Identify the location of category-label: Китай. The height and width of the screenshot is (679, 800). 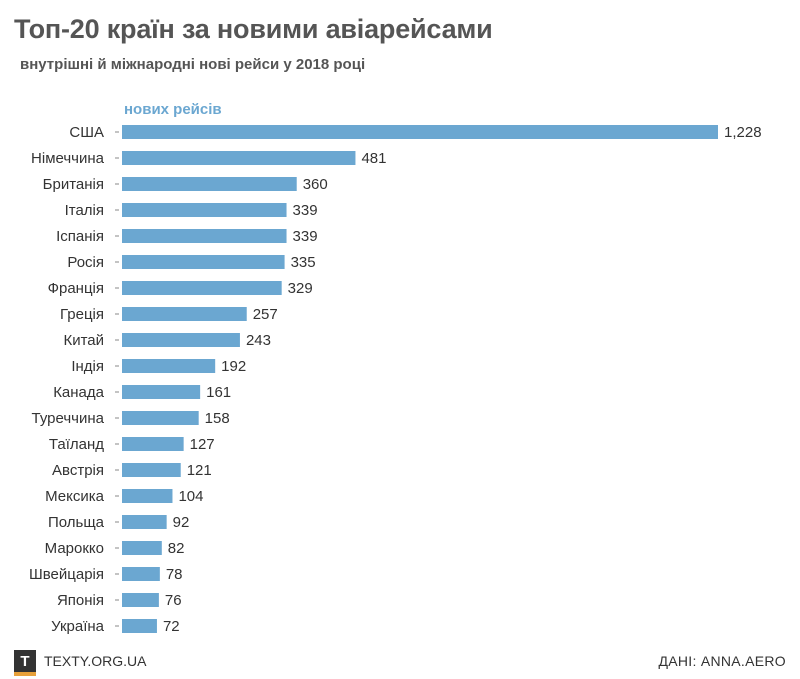
(83, 340).